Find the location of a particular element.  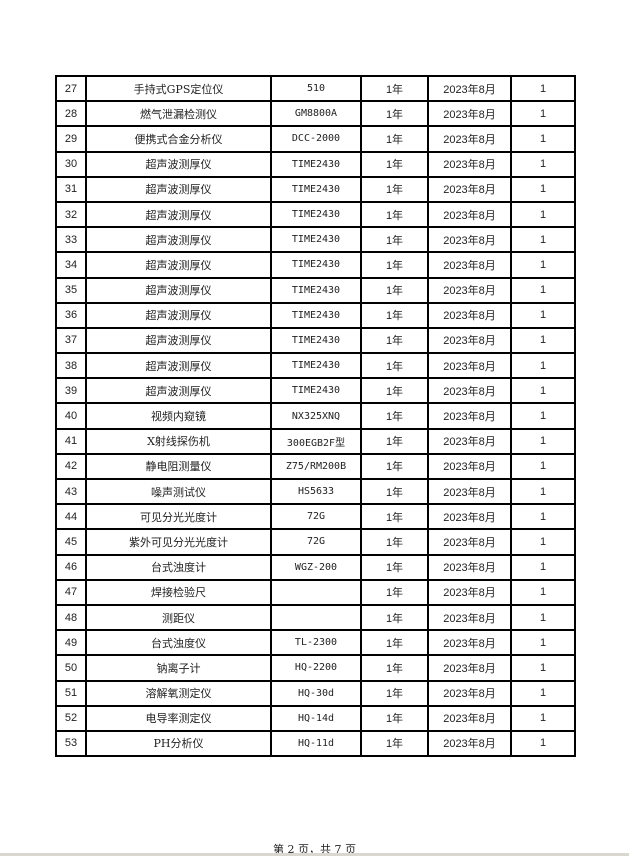

equipment-name-cell: 燃气泄漏检测仪 is located at coordinates (178, 114).